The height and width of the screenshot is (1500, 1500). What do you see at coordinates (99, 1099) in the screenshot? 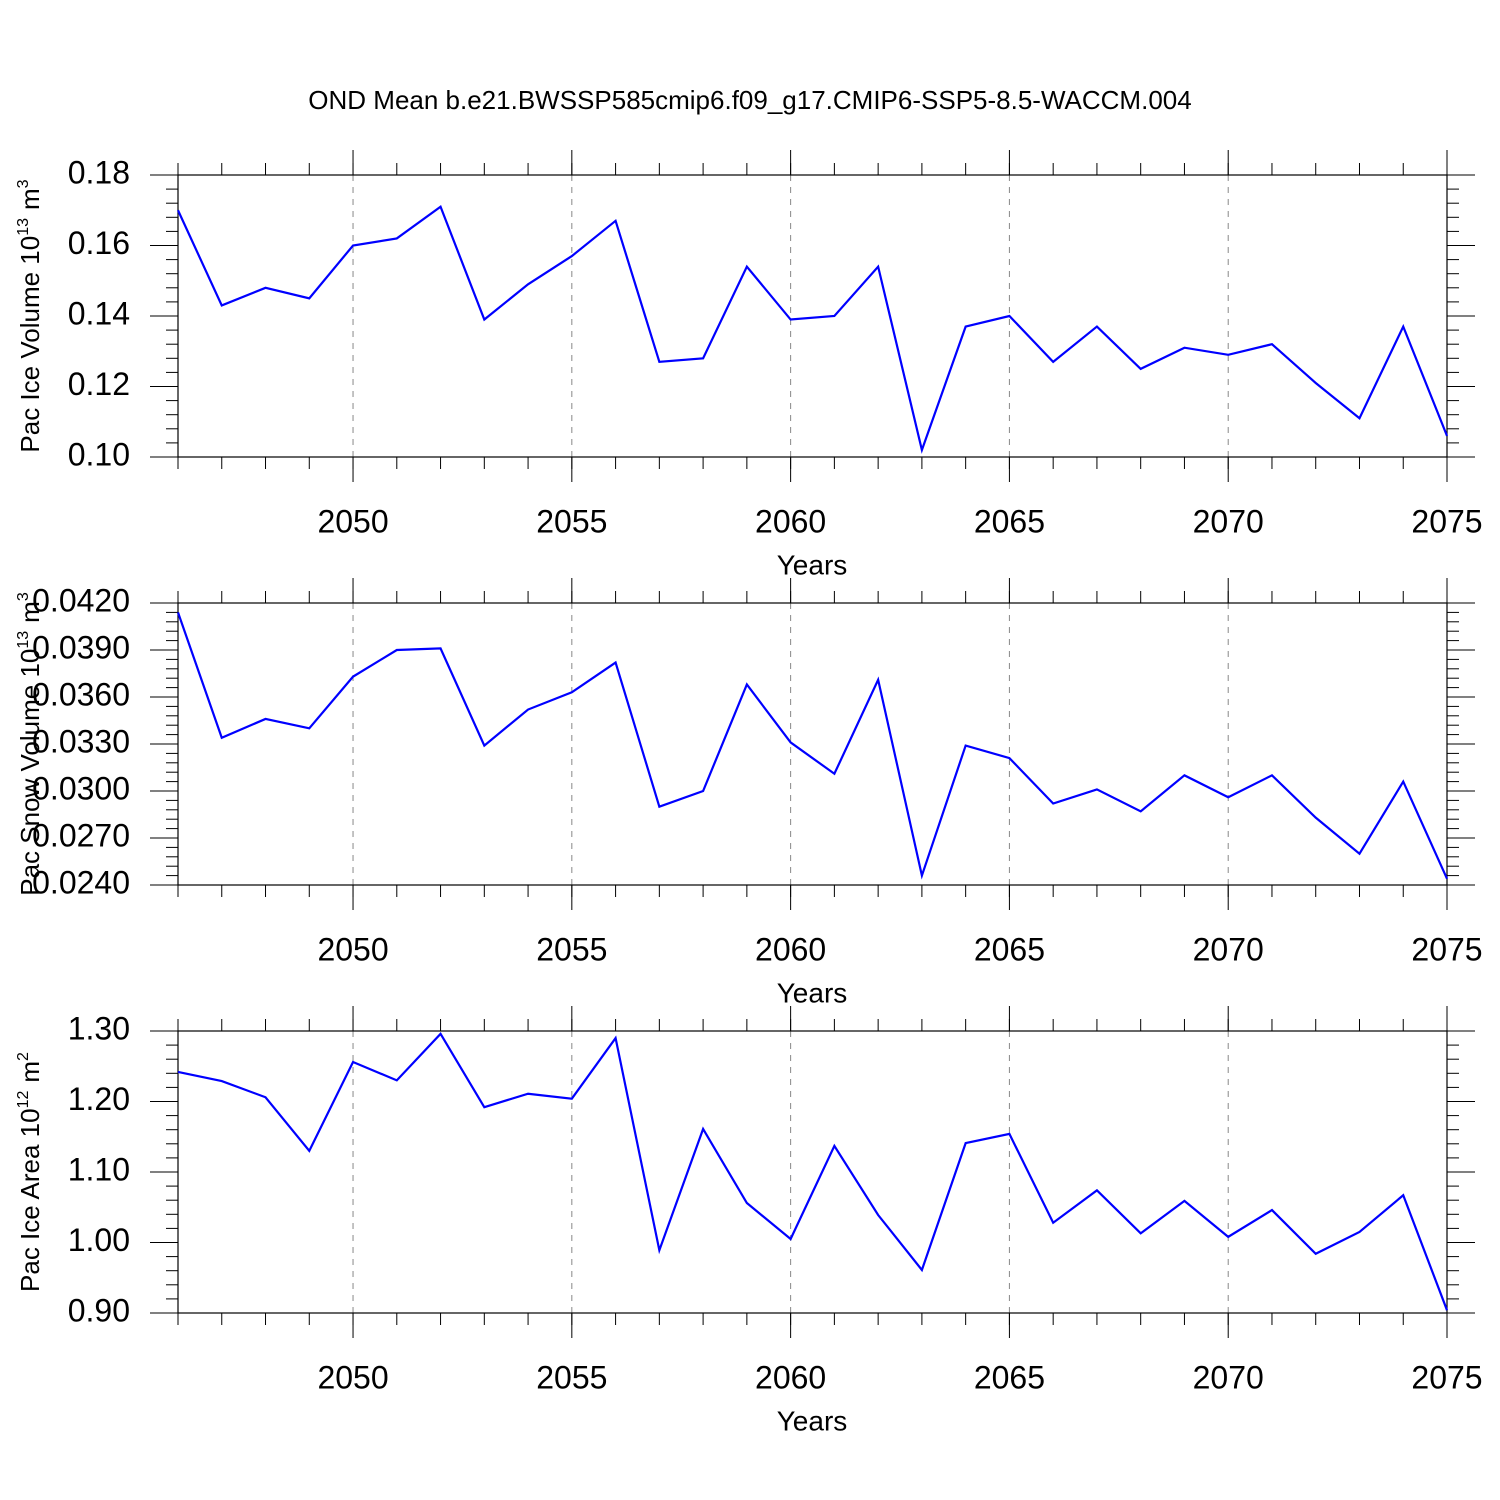
I see `y-tick-label: 1.20` at bounding box center [99, 1099].